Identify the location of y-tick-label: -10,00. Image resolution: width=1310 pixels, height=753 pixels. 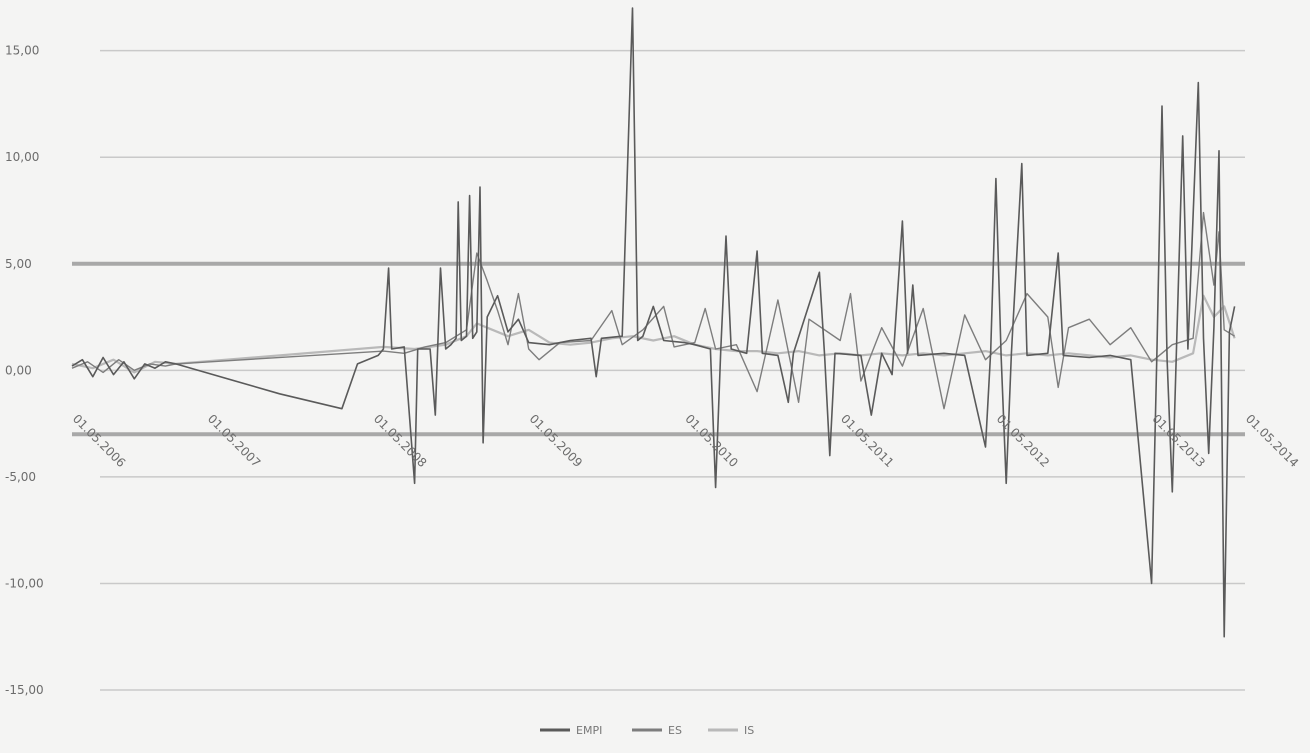
(24, 583).